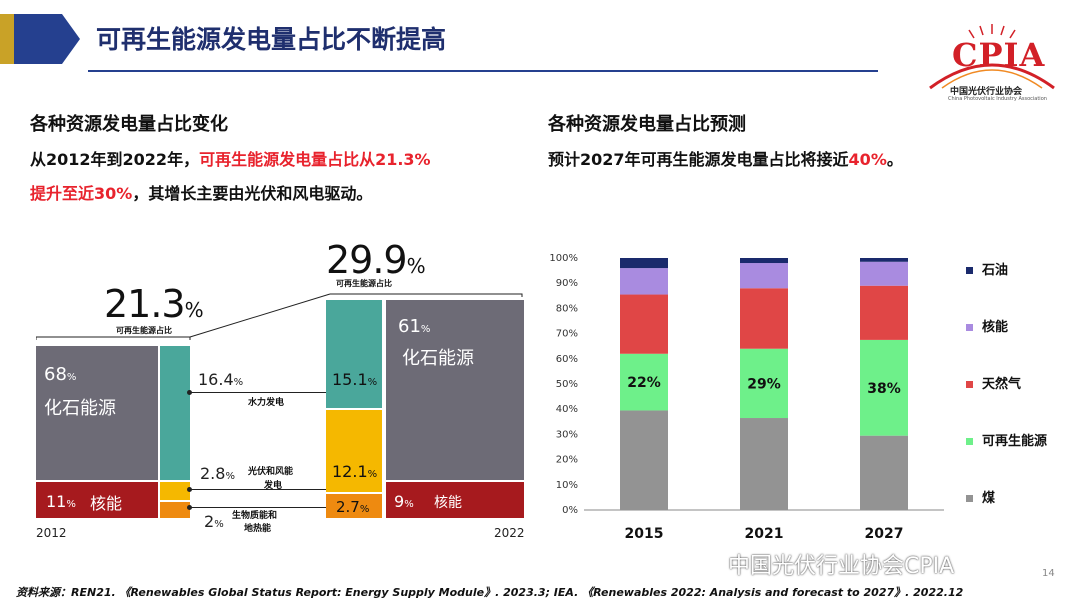 This screenshot has width=1080, height=608. What do you see at coordinates (567, 334) in the screenshot?
I see `y-tick-label: 70%` at bounding box center [567, 334].